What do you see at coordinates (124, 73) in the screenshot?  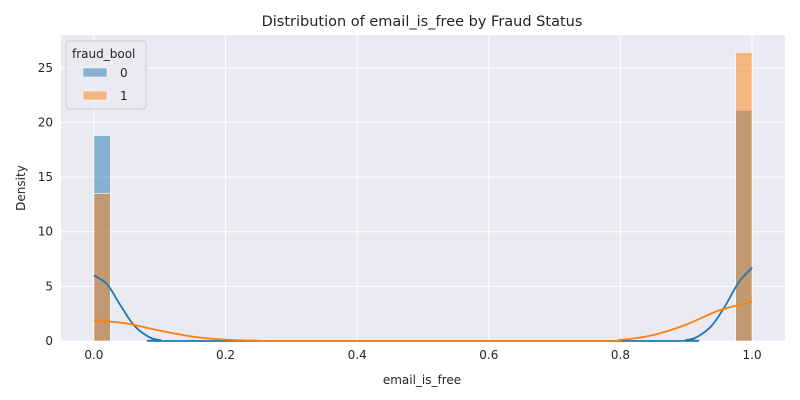 I see `legend-label-0: 0` at bounding box center [124, 73].